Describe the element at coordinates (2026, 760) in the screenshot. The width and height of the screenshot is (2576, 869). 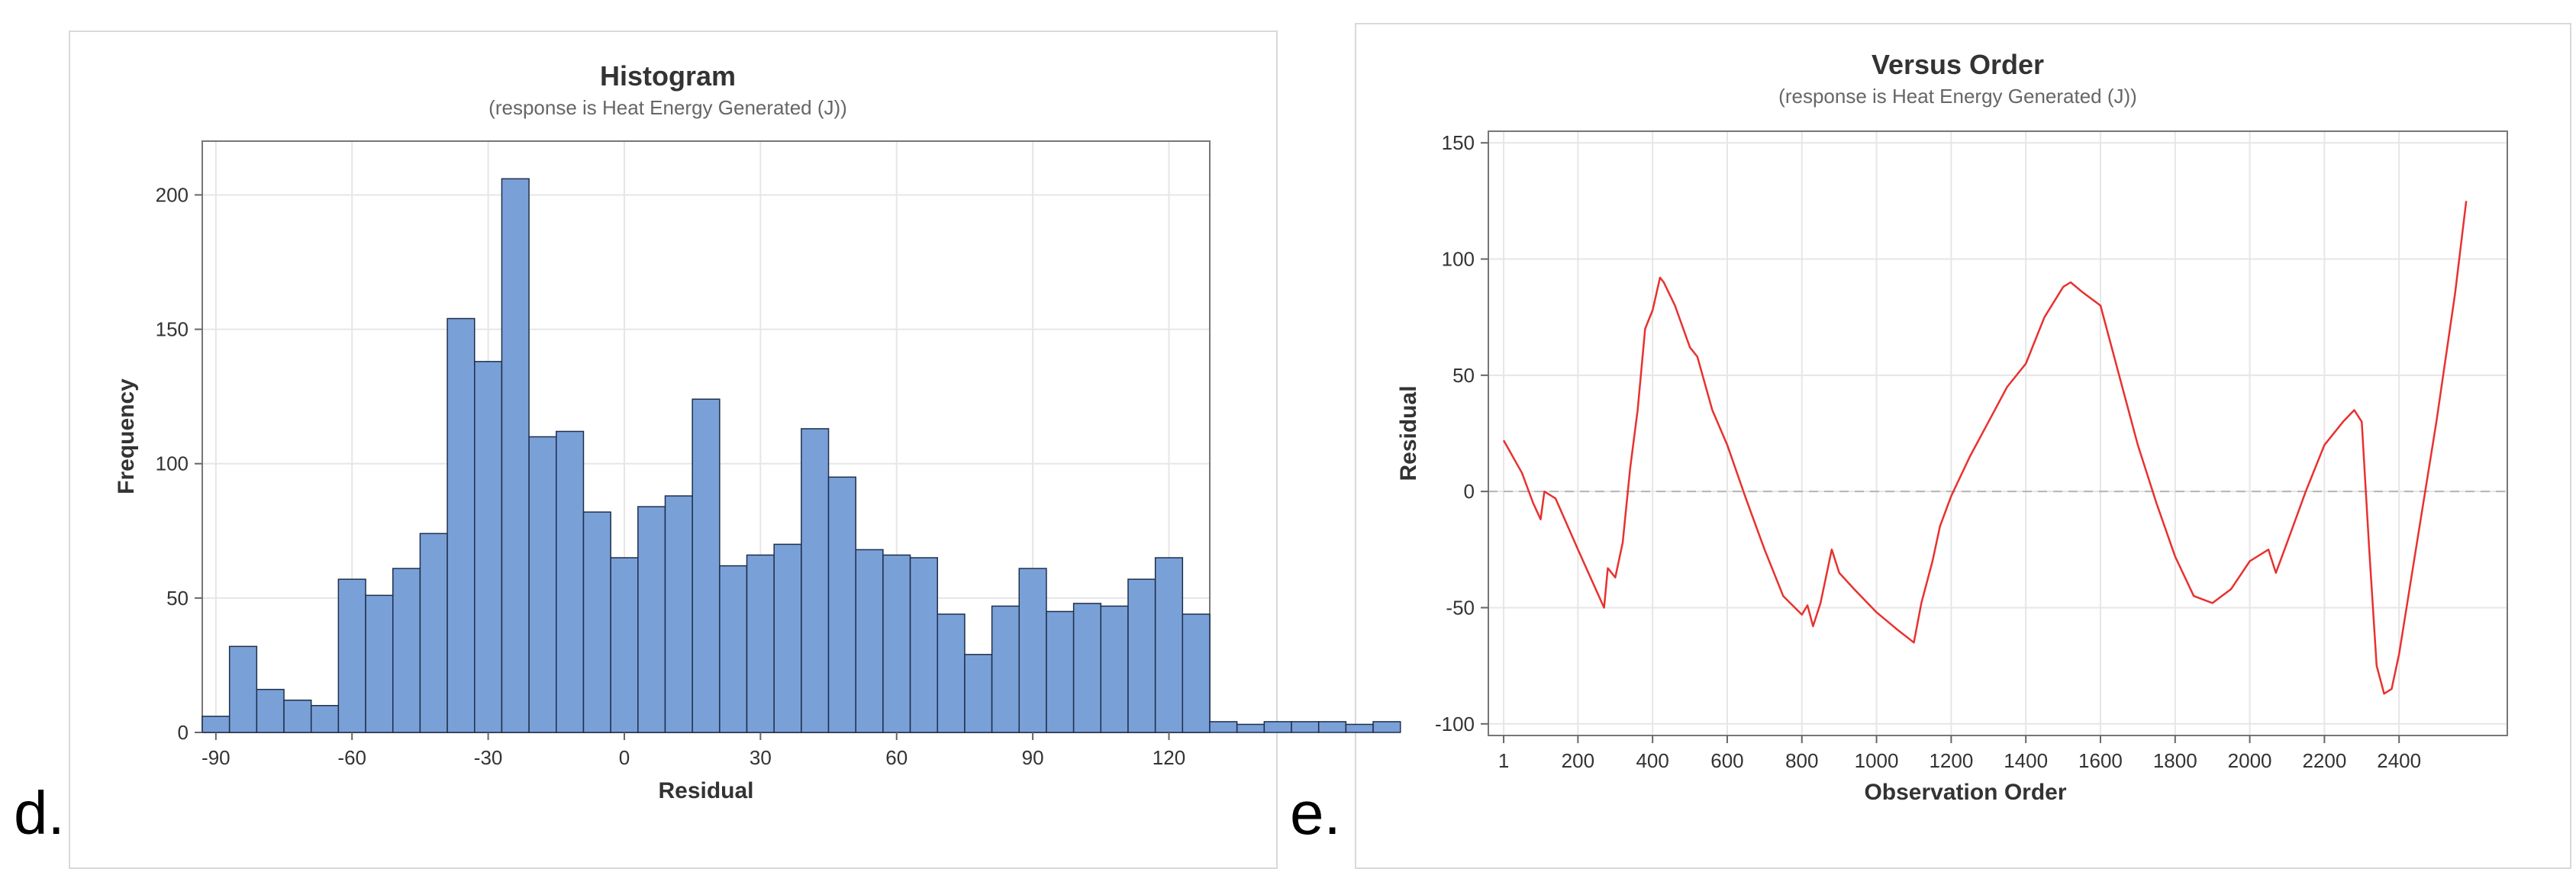
I see `versus-order-x-tick-label: 1400` at that location.